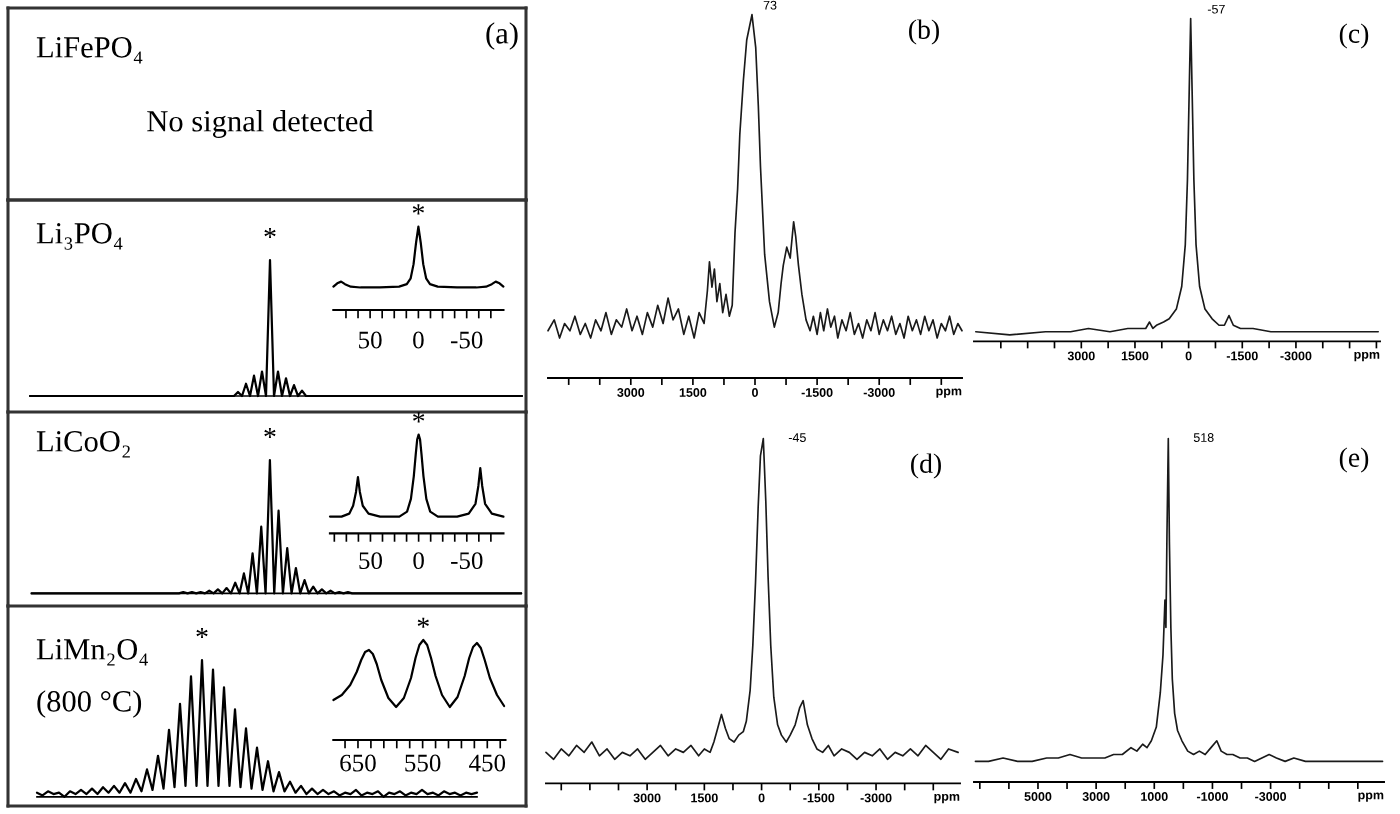 This screenshot has height=814, width=1400. What do you see at coordinates (260, 124) in the screenshot?
I see `text: No signal detected` at bounding box center [260, 124].